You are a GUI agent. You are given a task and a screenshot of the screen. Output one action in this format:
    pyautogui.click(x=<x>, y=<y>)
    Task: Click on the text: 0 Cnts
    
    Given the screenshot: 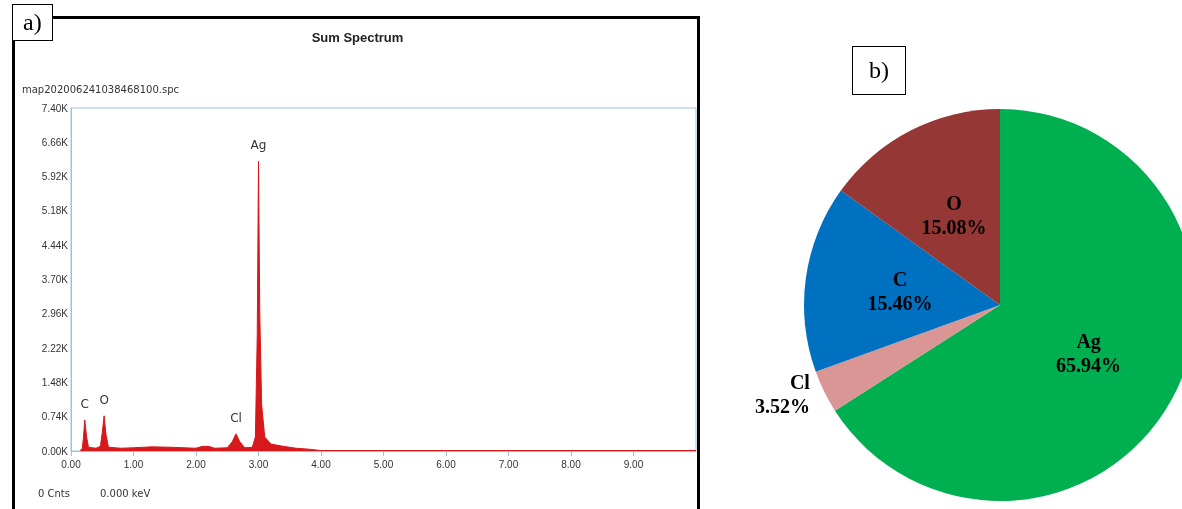 What is the action you would take?
    pyautogui.click(x=54, y=493)
    